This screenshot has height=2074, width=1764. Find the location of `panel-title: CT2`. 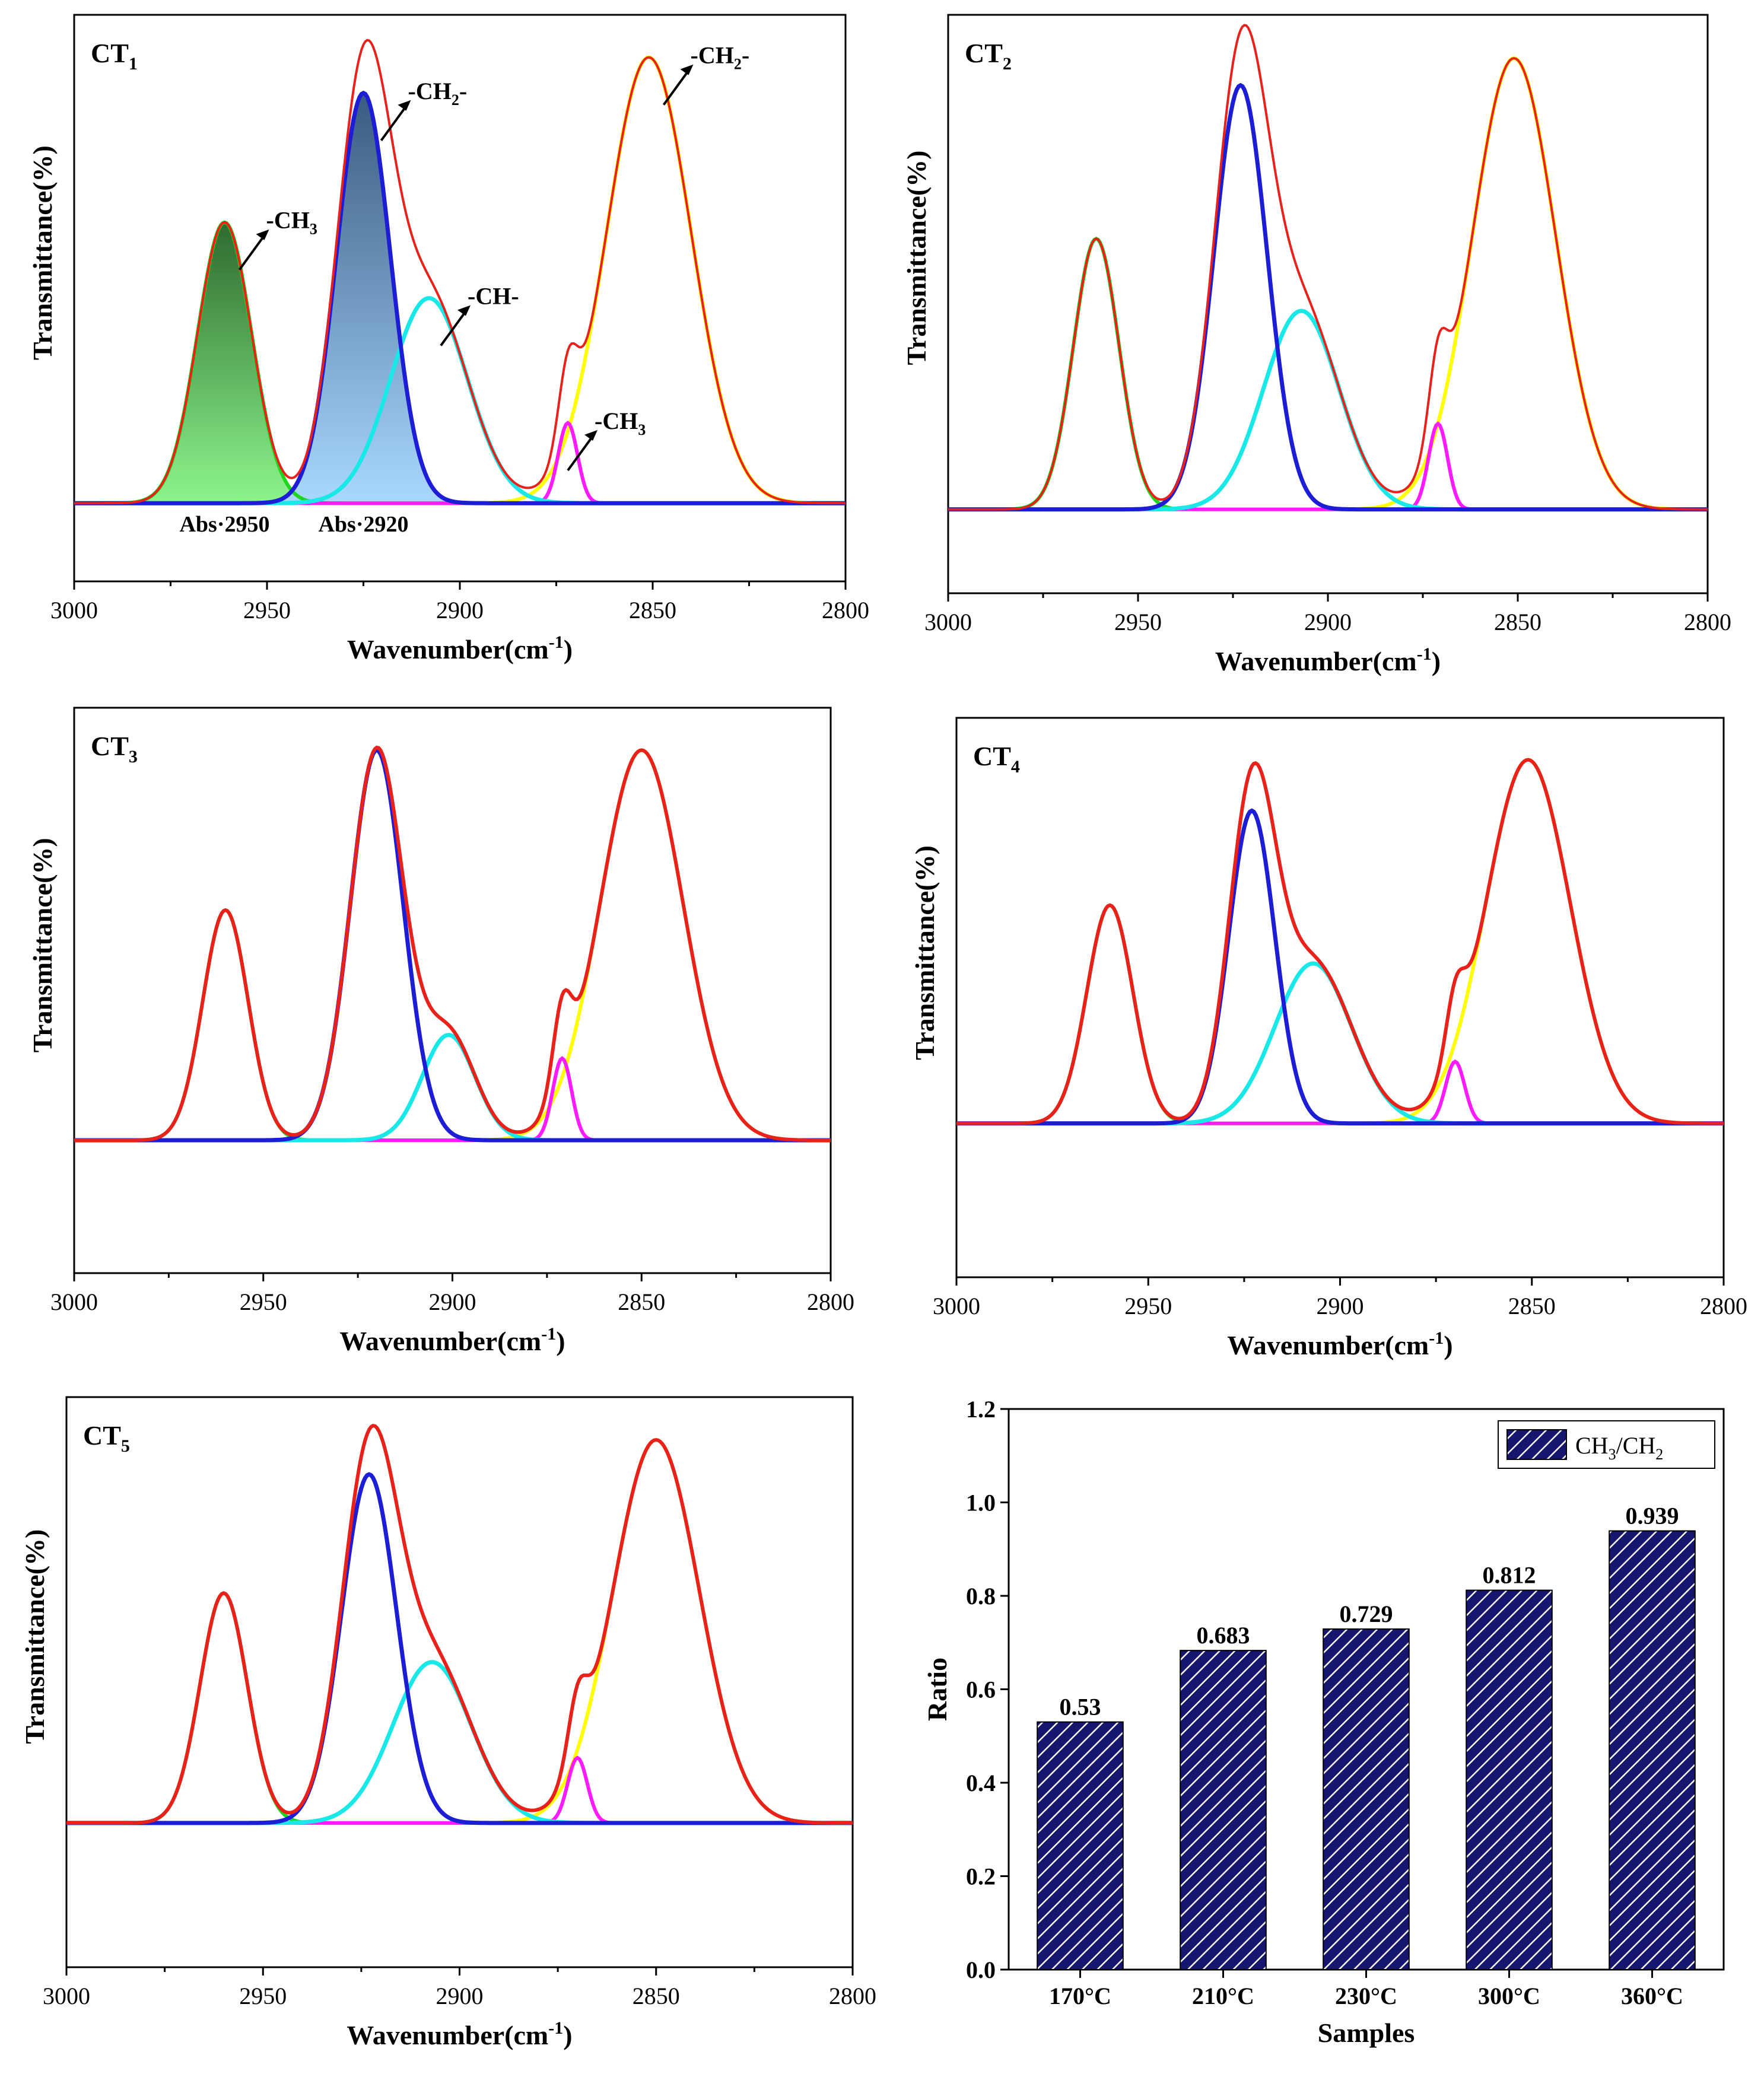

panel-title: CT2 is located at coordinates (989, 56).